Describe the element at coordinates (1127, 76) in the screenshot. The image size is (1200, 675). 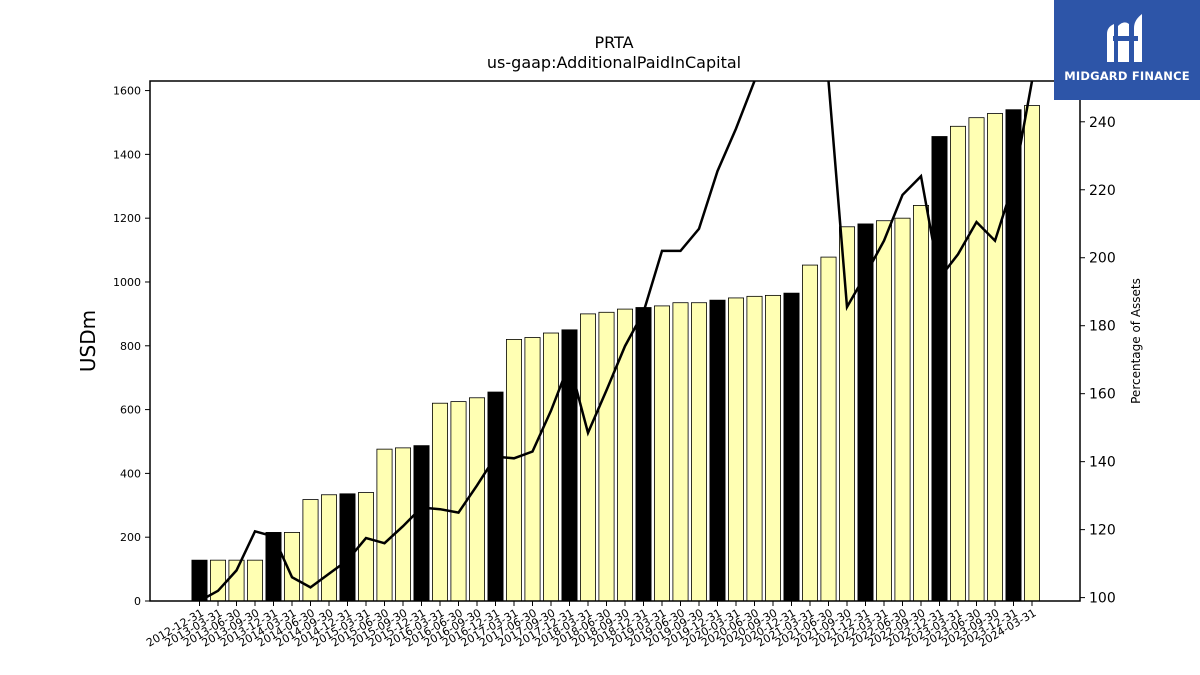
I see `logo-text: MIDGARD FINANCE` at that location.